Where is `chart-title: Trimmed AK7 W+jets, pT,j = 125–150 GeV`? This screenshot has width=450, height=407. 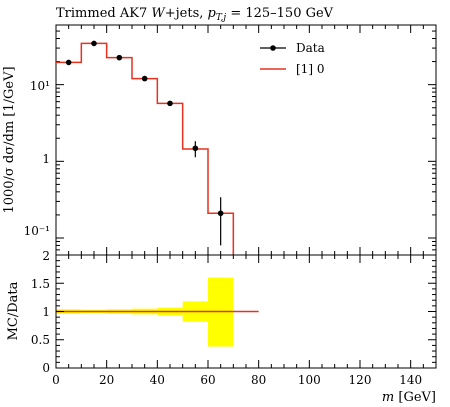 chart-title: Trimmed AK7 W+jets, pT,j = 125–150 GeV is located at coordinates (195, 14).